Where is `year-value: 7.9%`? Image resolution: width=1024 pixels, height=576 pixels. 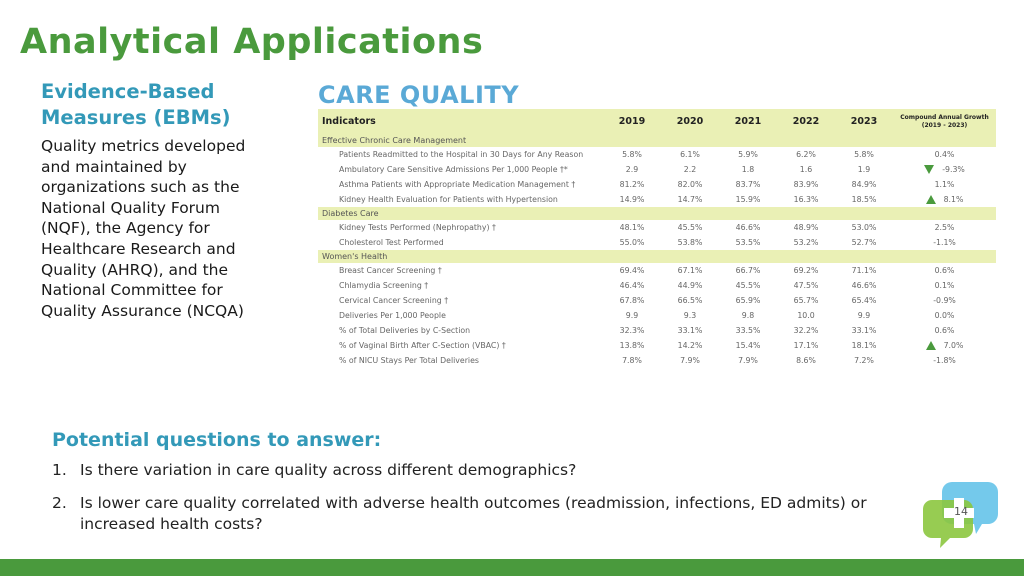 year-value: 7.9% is located at coordinates (690, 360).